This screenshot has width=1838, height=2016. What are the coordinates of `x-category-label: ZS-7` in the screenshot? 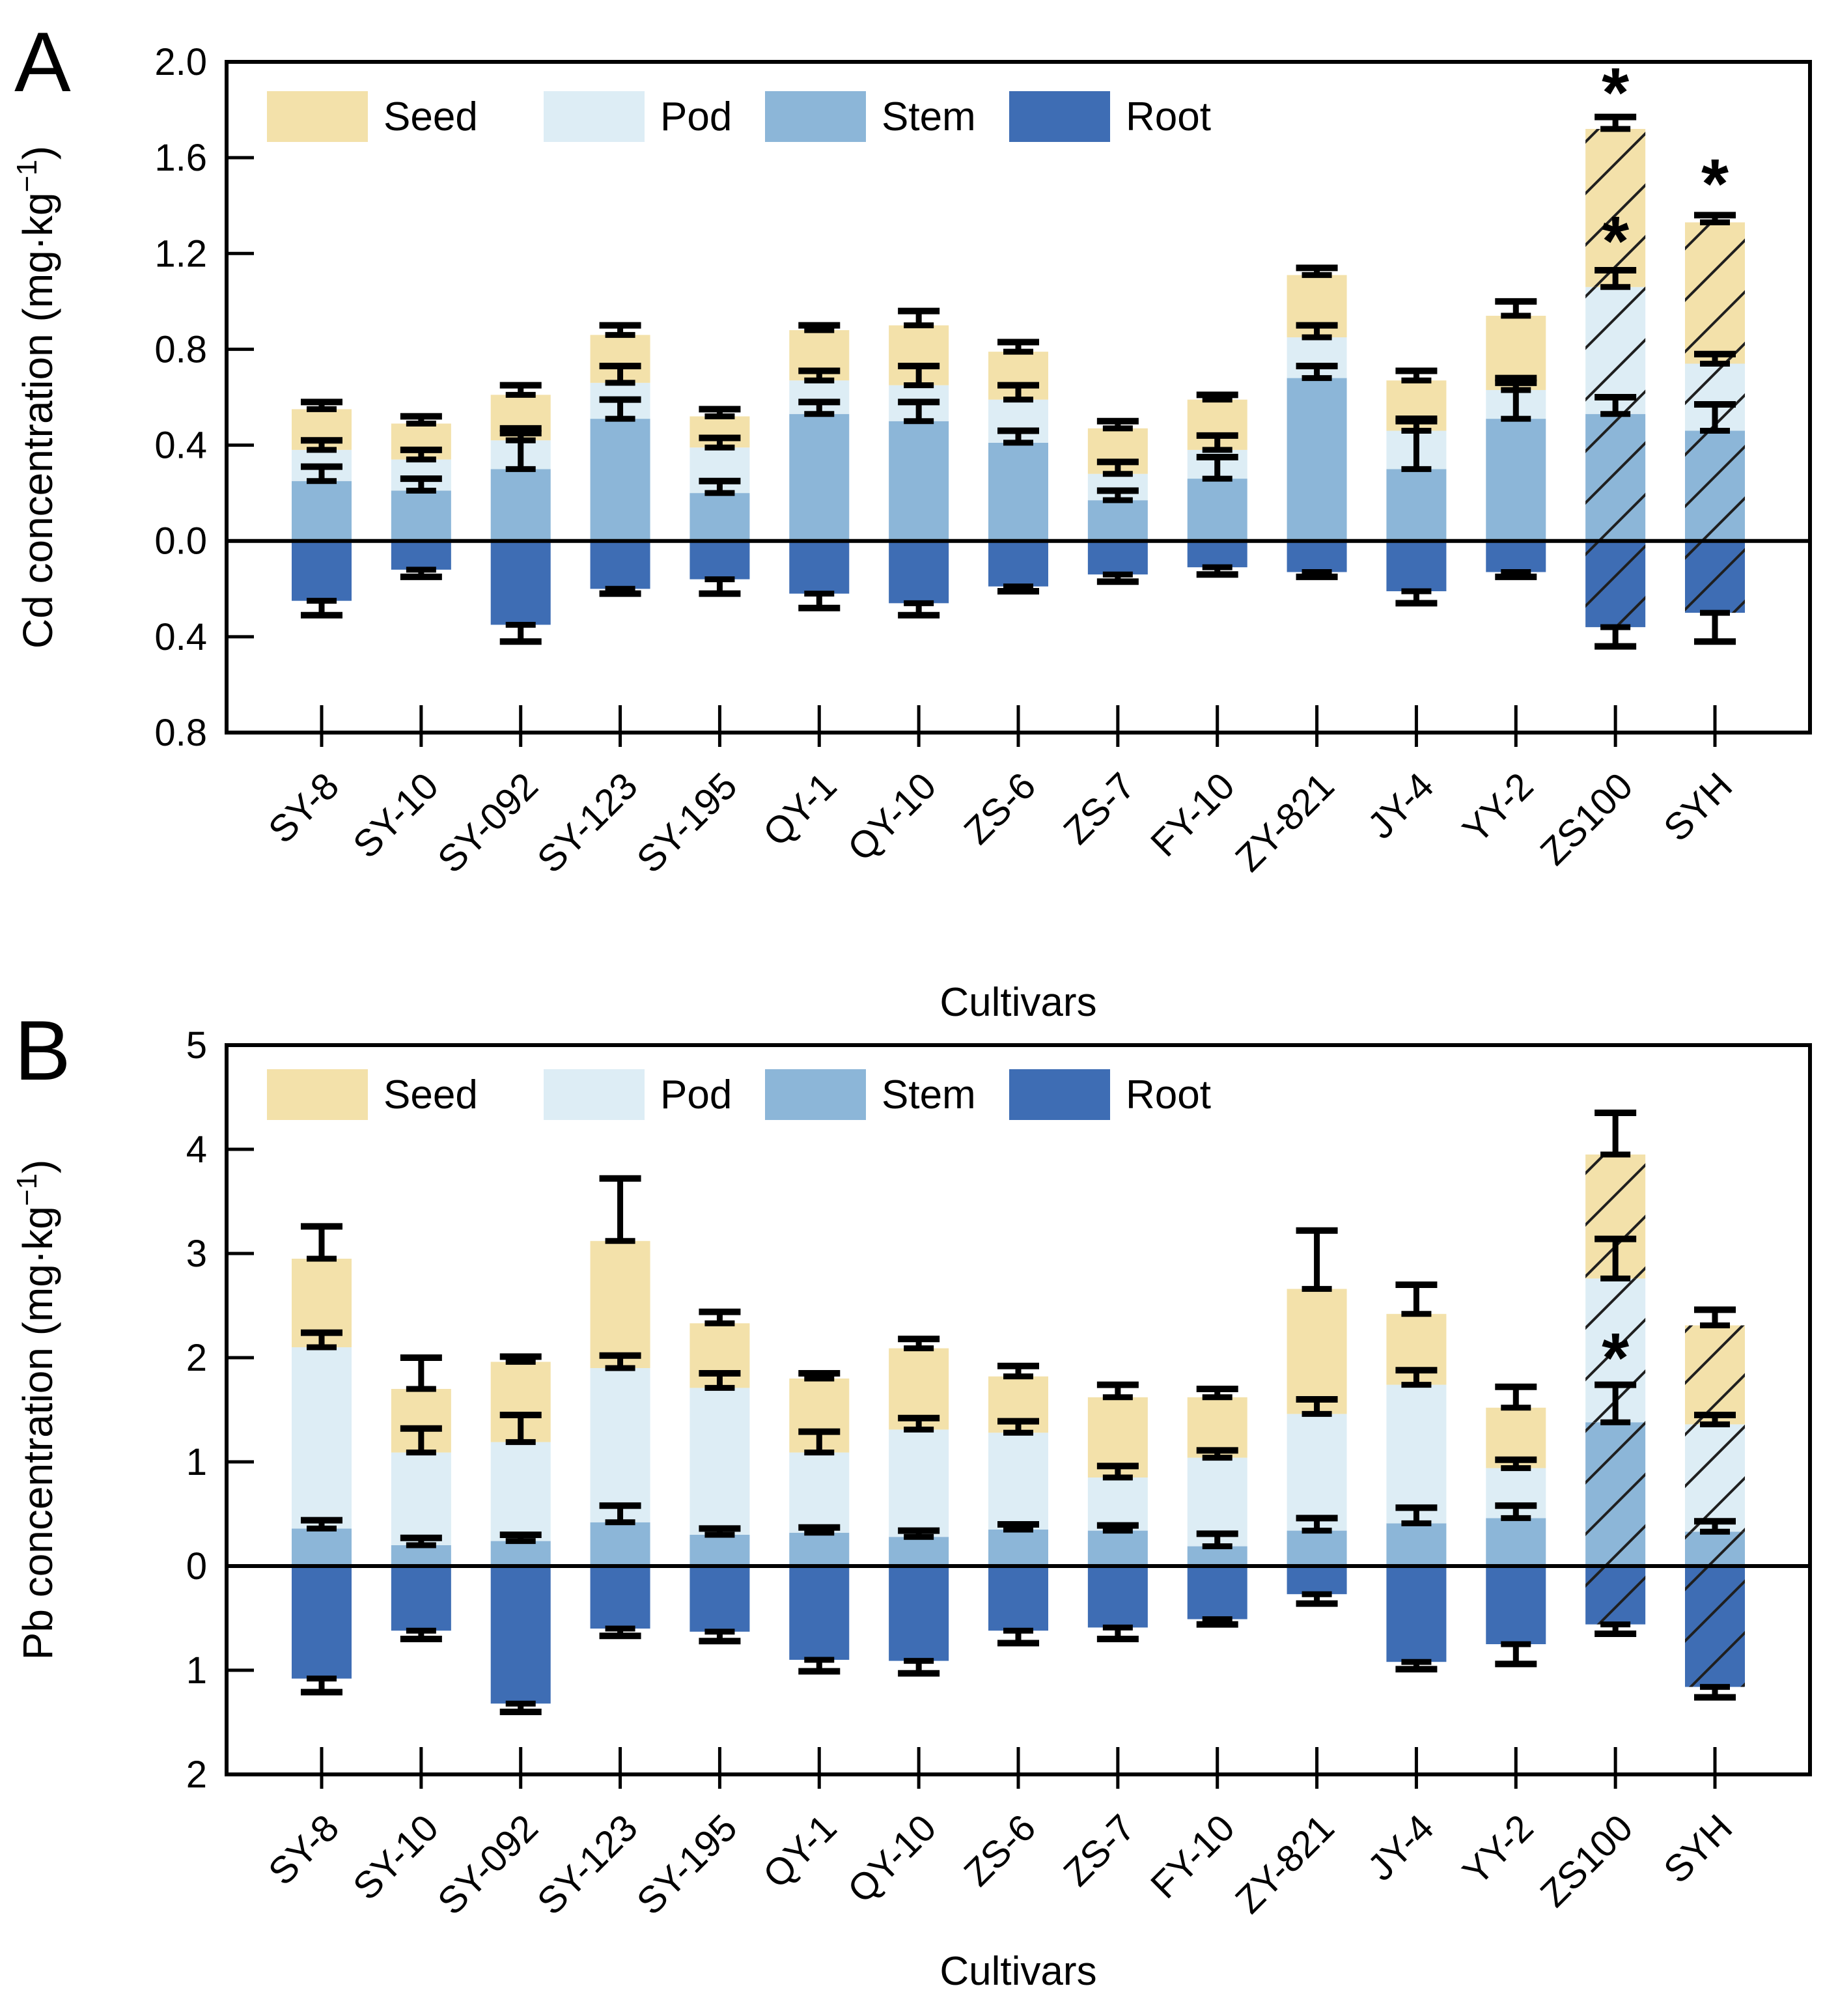 It's located at (1099, 808).